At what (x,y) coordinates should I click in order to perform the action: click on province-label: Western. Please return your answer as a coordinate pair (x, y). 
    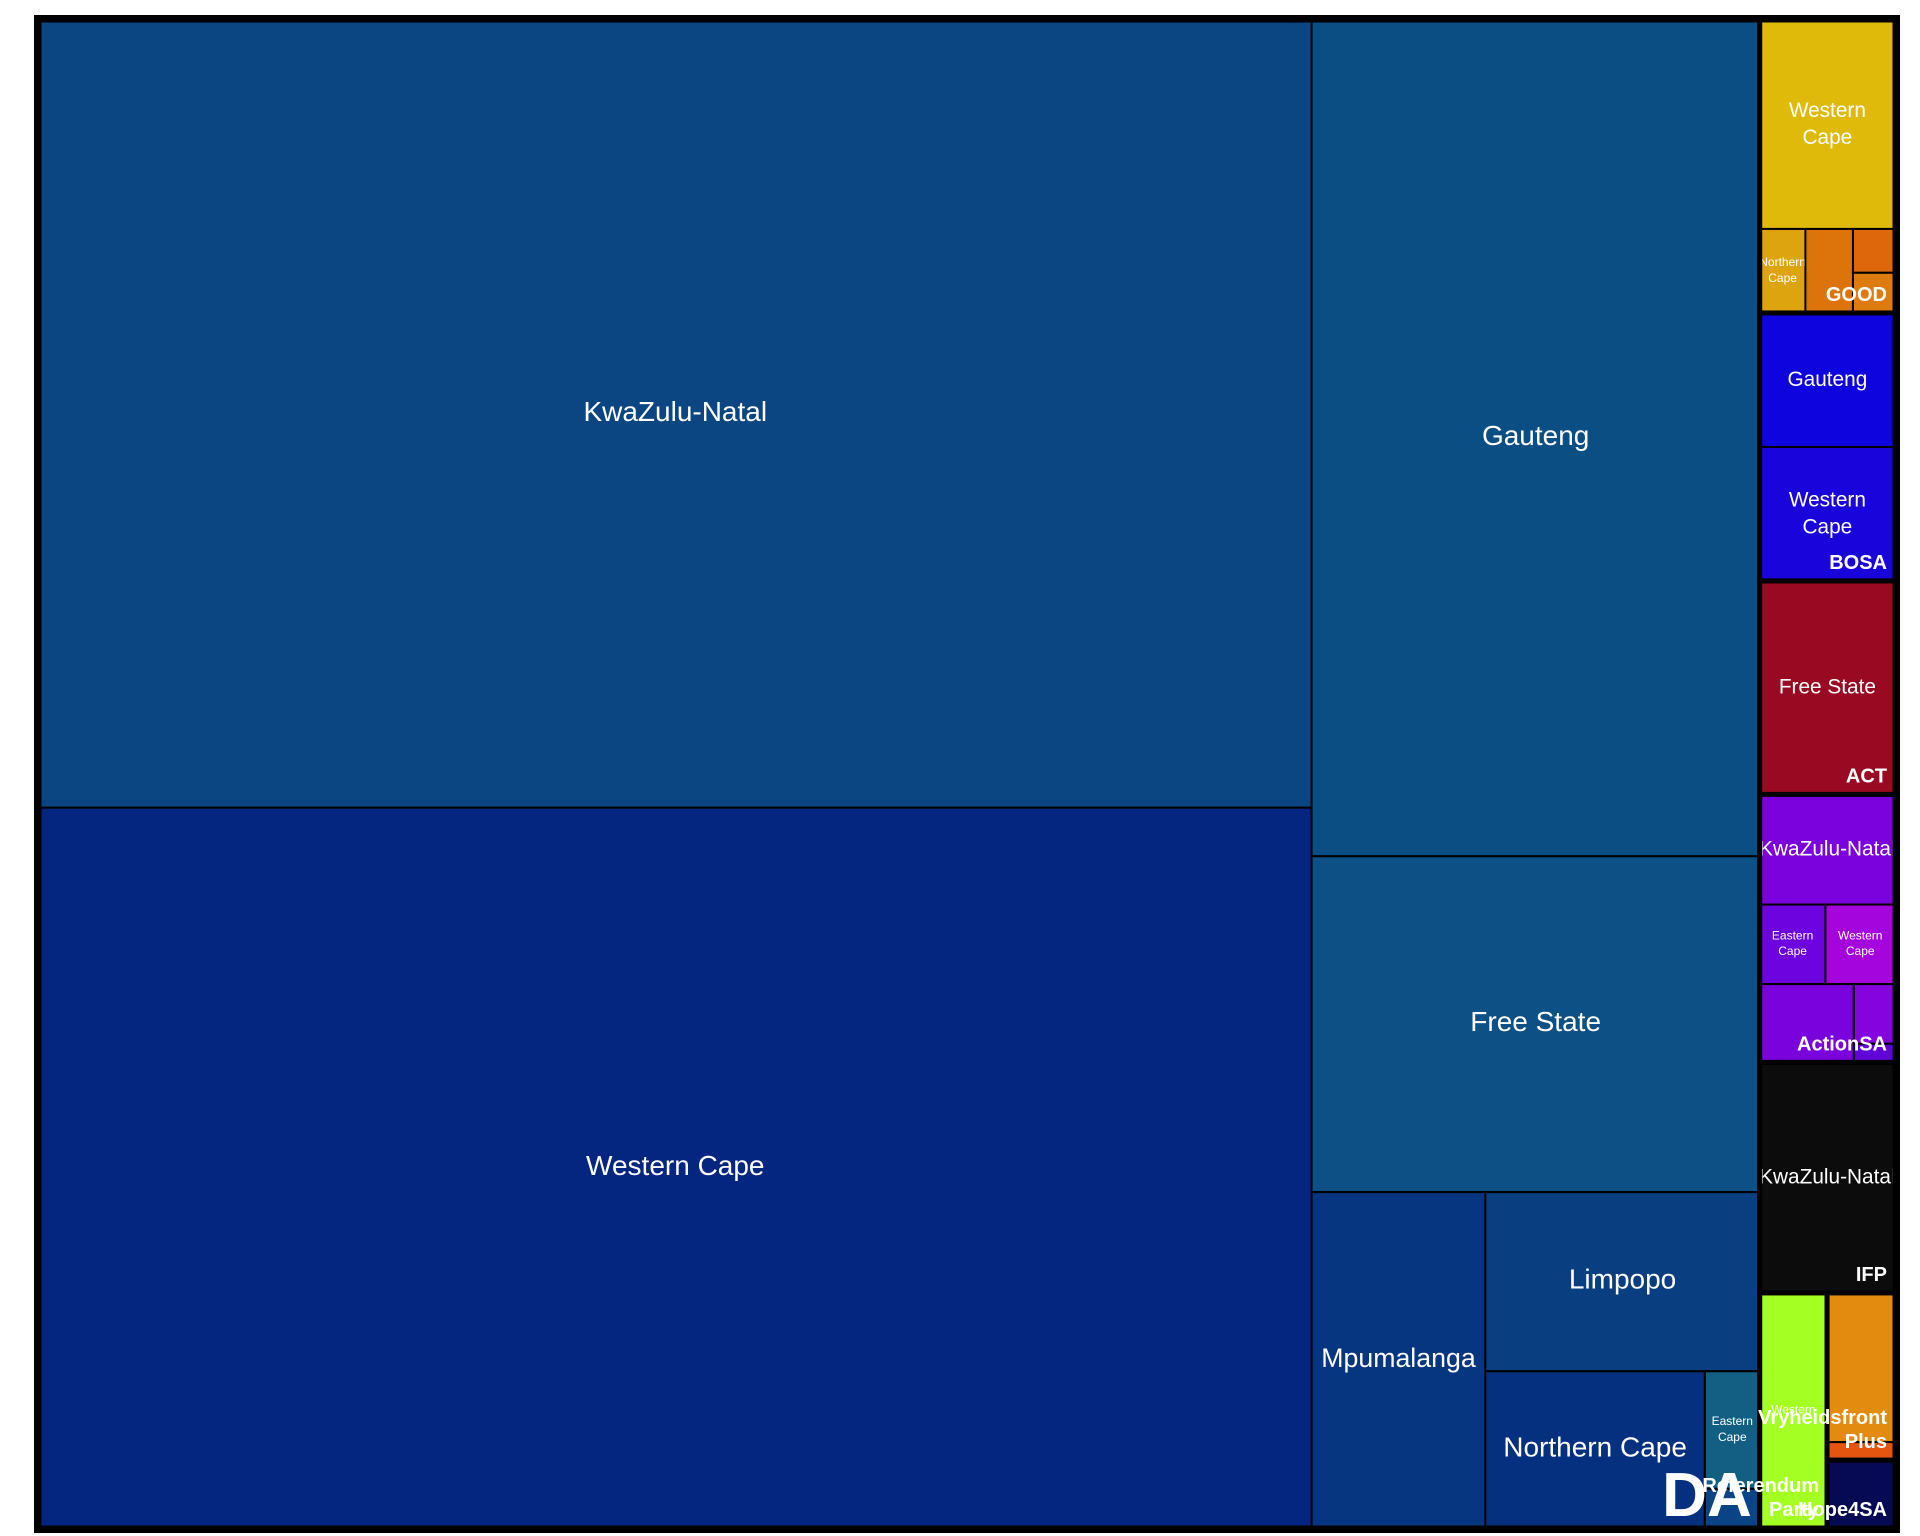
    Looking at the image, I should click on (1793, 1410).